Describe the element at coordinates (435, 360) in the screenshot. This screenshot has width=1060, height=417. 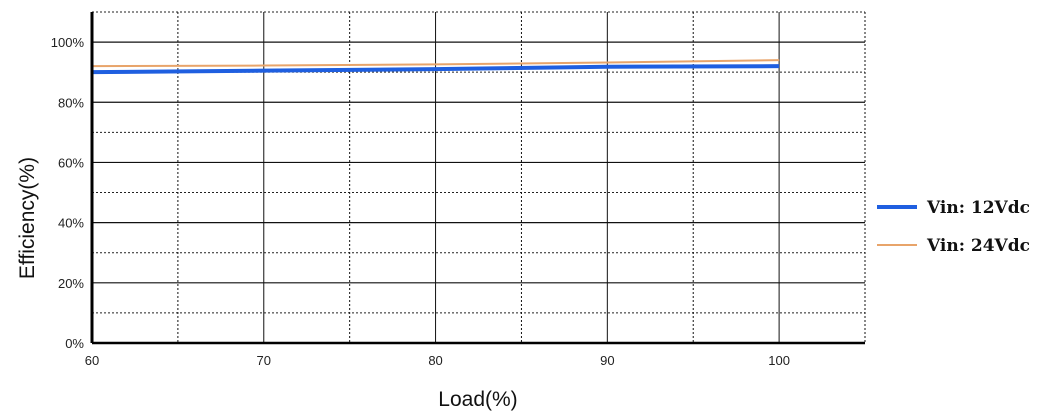
I see `x-tick-label: 80` at that location.